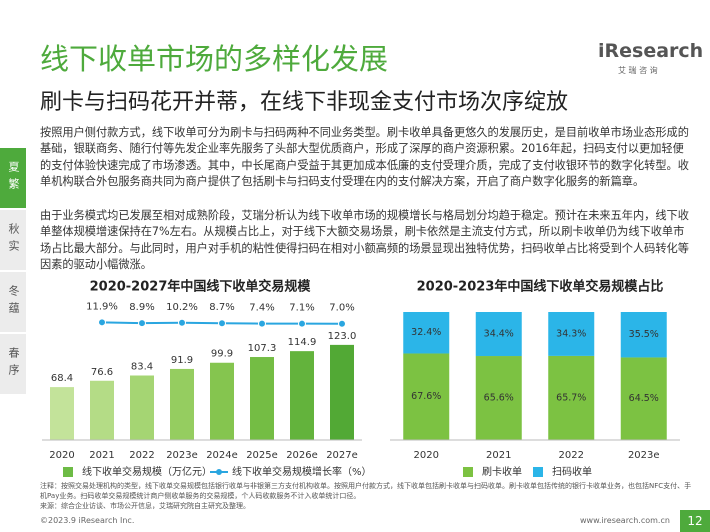  Describe the element at coordinates (102, 372) in the screenshot. I see `bar-label: 76.6` at that location.